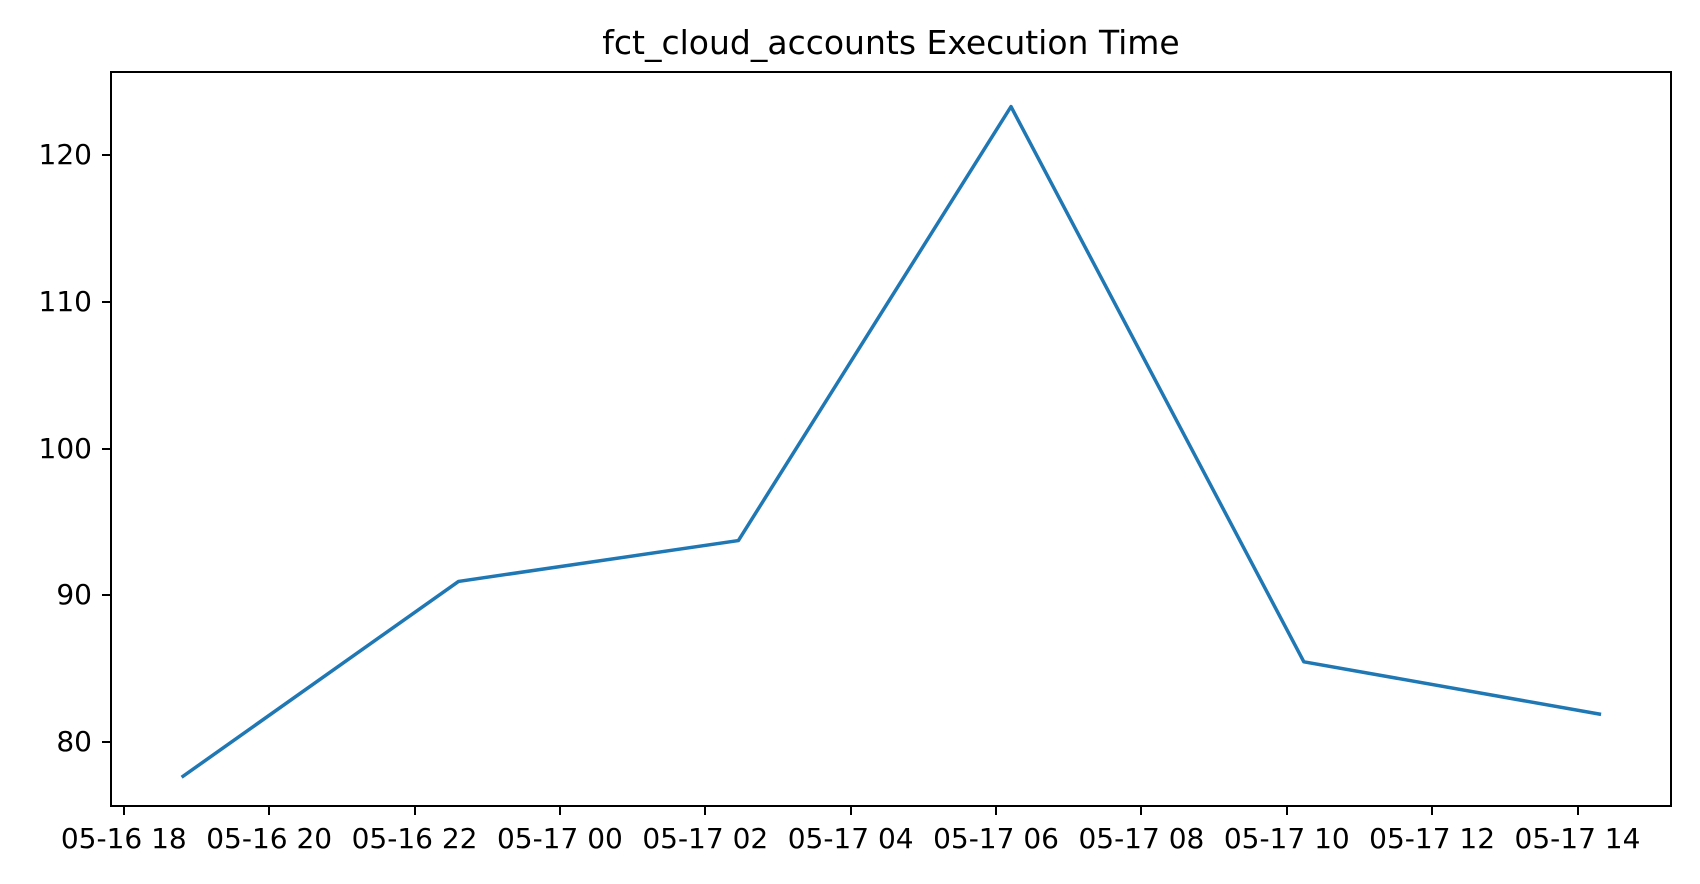 This screenshot has width=1700, height=884. What do you see at coordinates (1141, 838) in the screenshot?
I see `x-tick-label: 05-17 08` at bounding box center [1141, 838].